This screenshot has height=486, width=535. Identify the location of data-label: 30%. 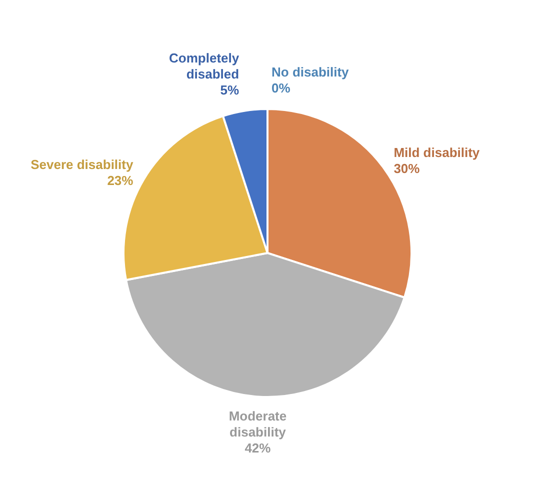
(407, 168).